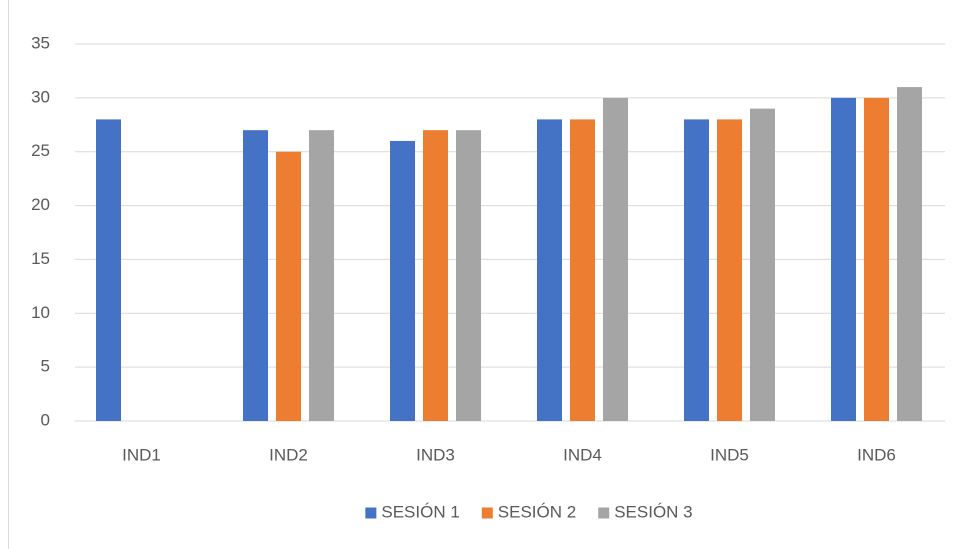 The image size is (978, 549). Describe the element at coordinates (435, 454) in the screenshot. I see `x-tick-label: IND3` at that location.